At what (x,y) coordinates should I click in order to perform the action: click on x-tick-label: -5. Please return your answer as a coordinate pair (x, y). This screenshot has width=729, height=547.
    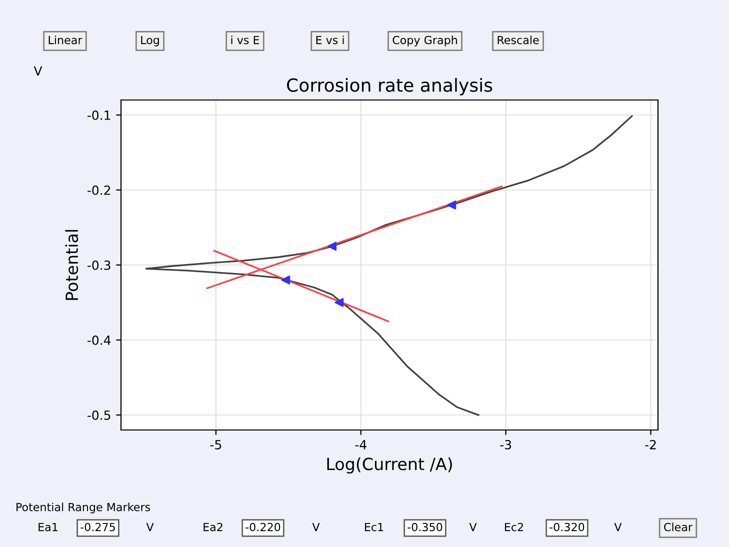
    Looking at the image, I should click on (216, 445).